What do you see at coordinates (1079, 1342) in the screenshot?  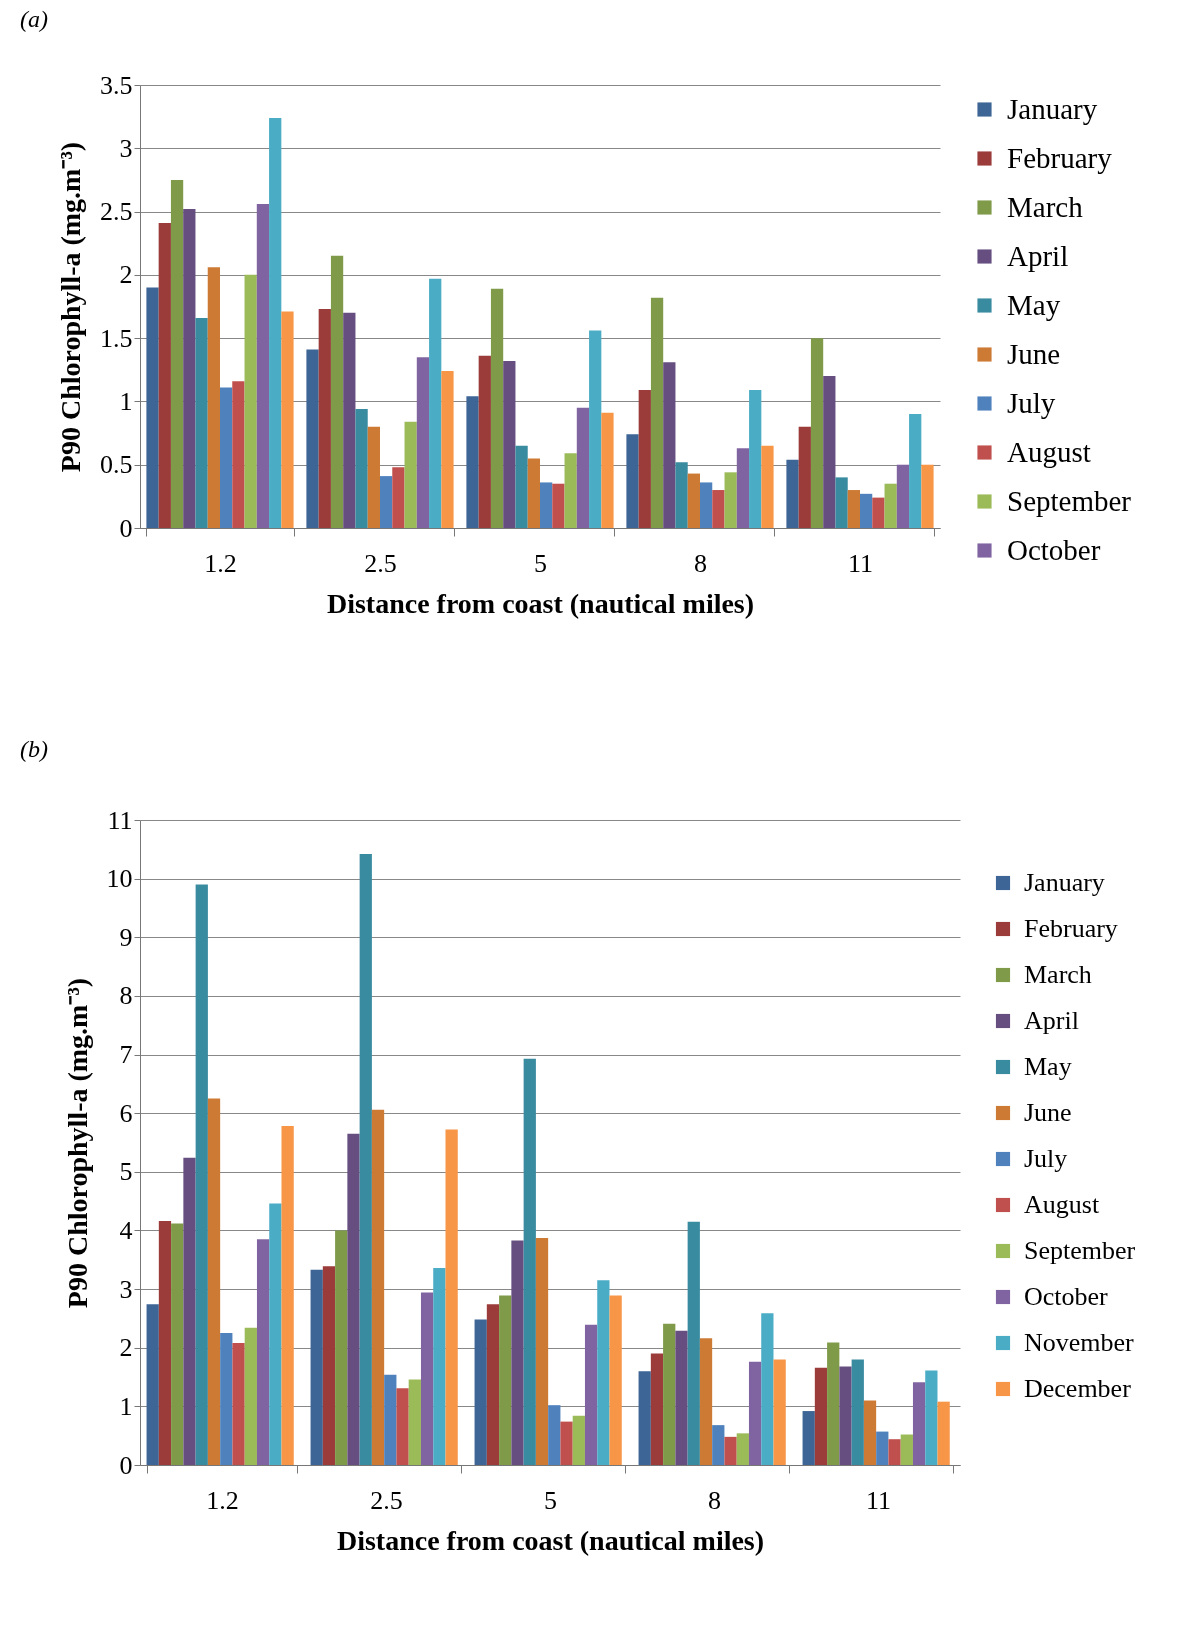 I see `legend-label: November` at bounding box center [1079, 1342].